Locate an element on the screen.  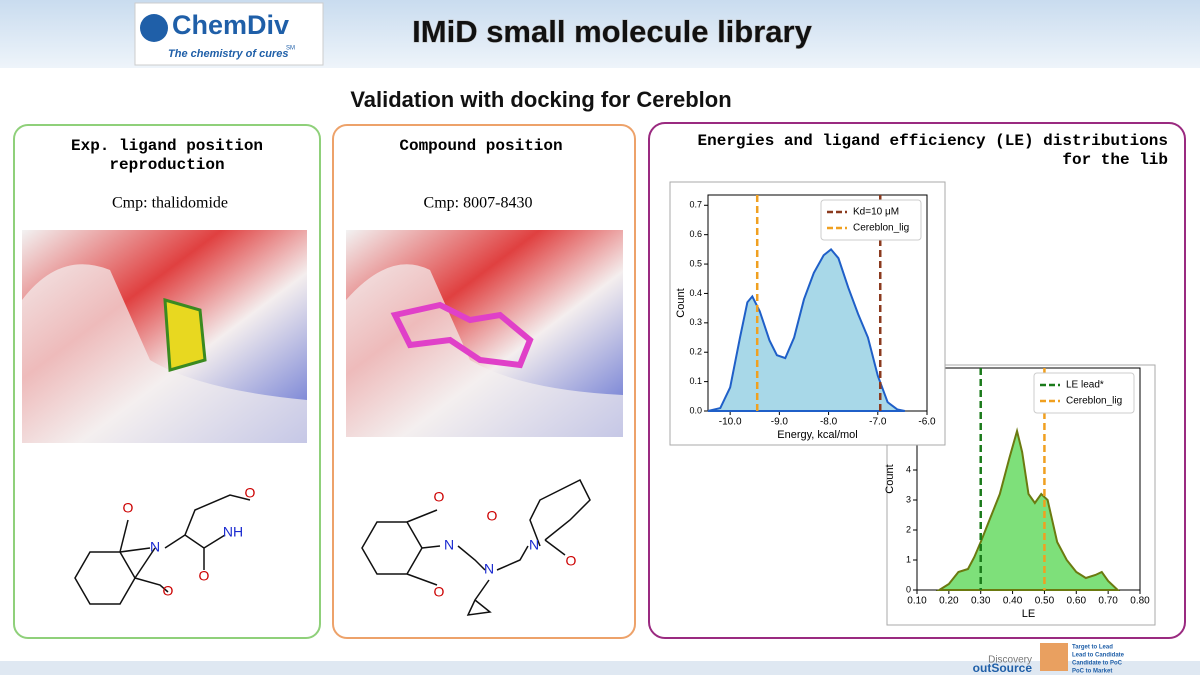
y-tick-label: 3 is located at coordinates (908, 499).